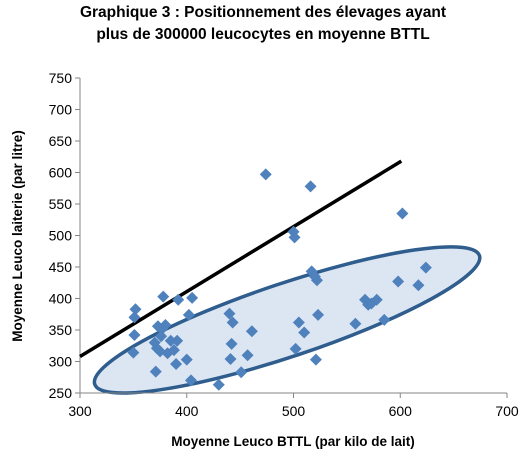  Describe the element at coordinates (187, 411) in the screenshot. I see `x-tick-label: 400` at that location.